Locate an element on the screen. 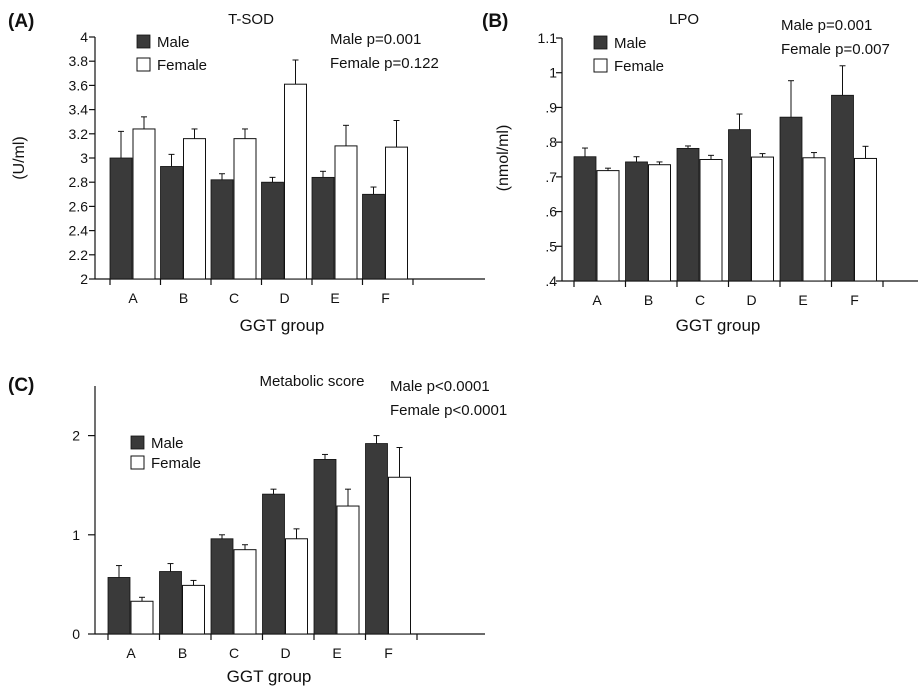 The height and width of the screenshot is (688, 918). y-tick-label: 2.2 is located at coordinates (79, 255).